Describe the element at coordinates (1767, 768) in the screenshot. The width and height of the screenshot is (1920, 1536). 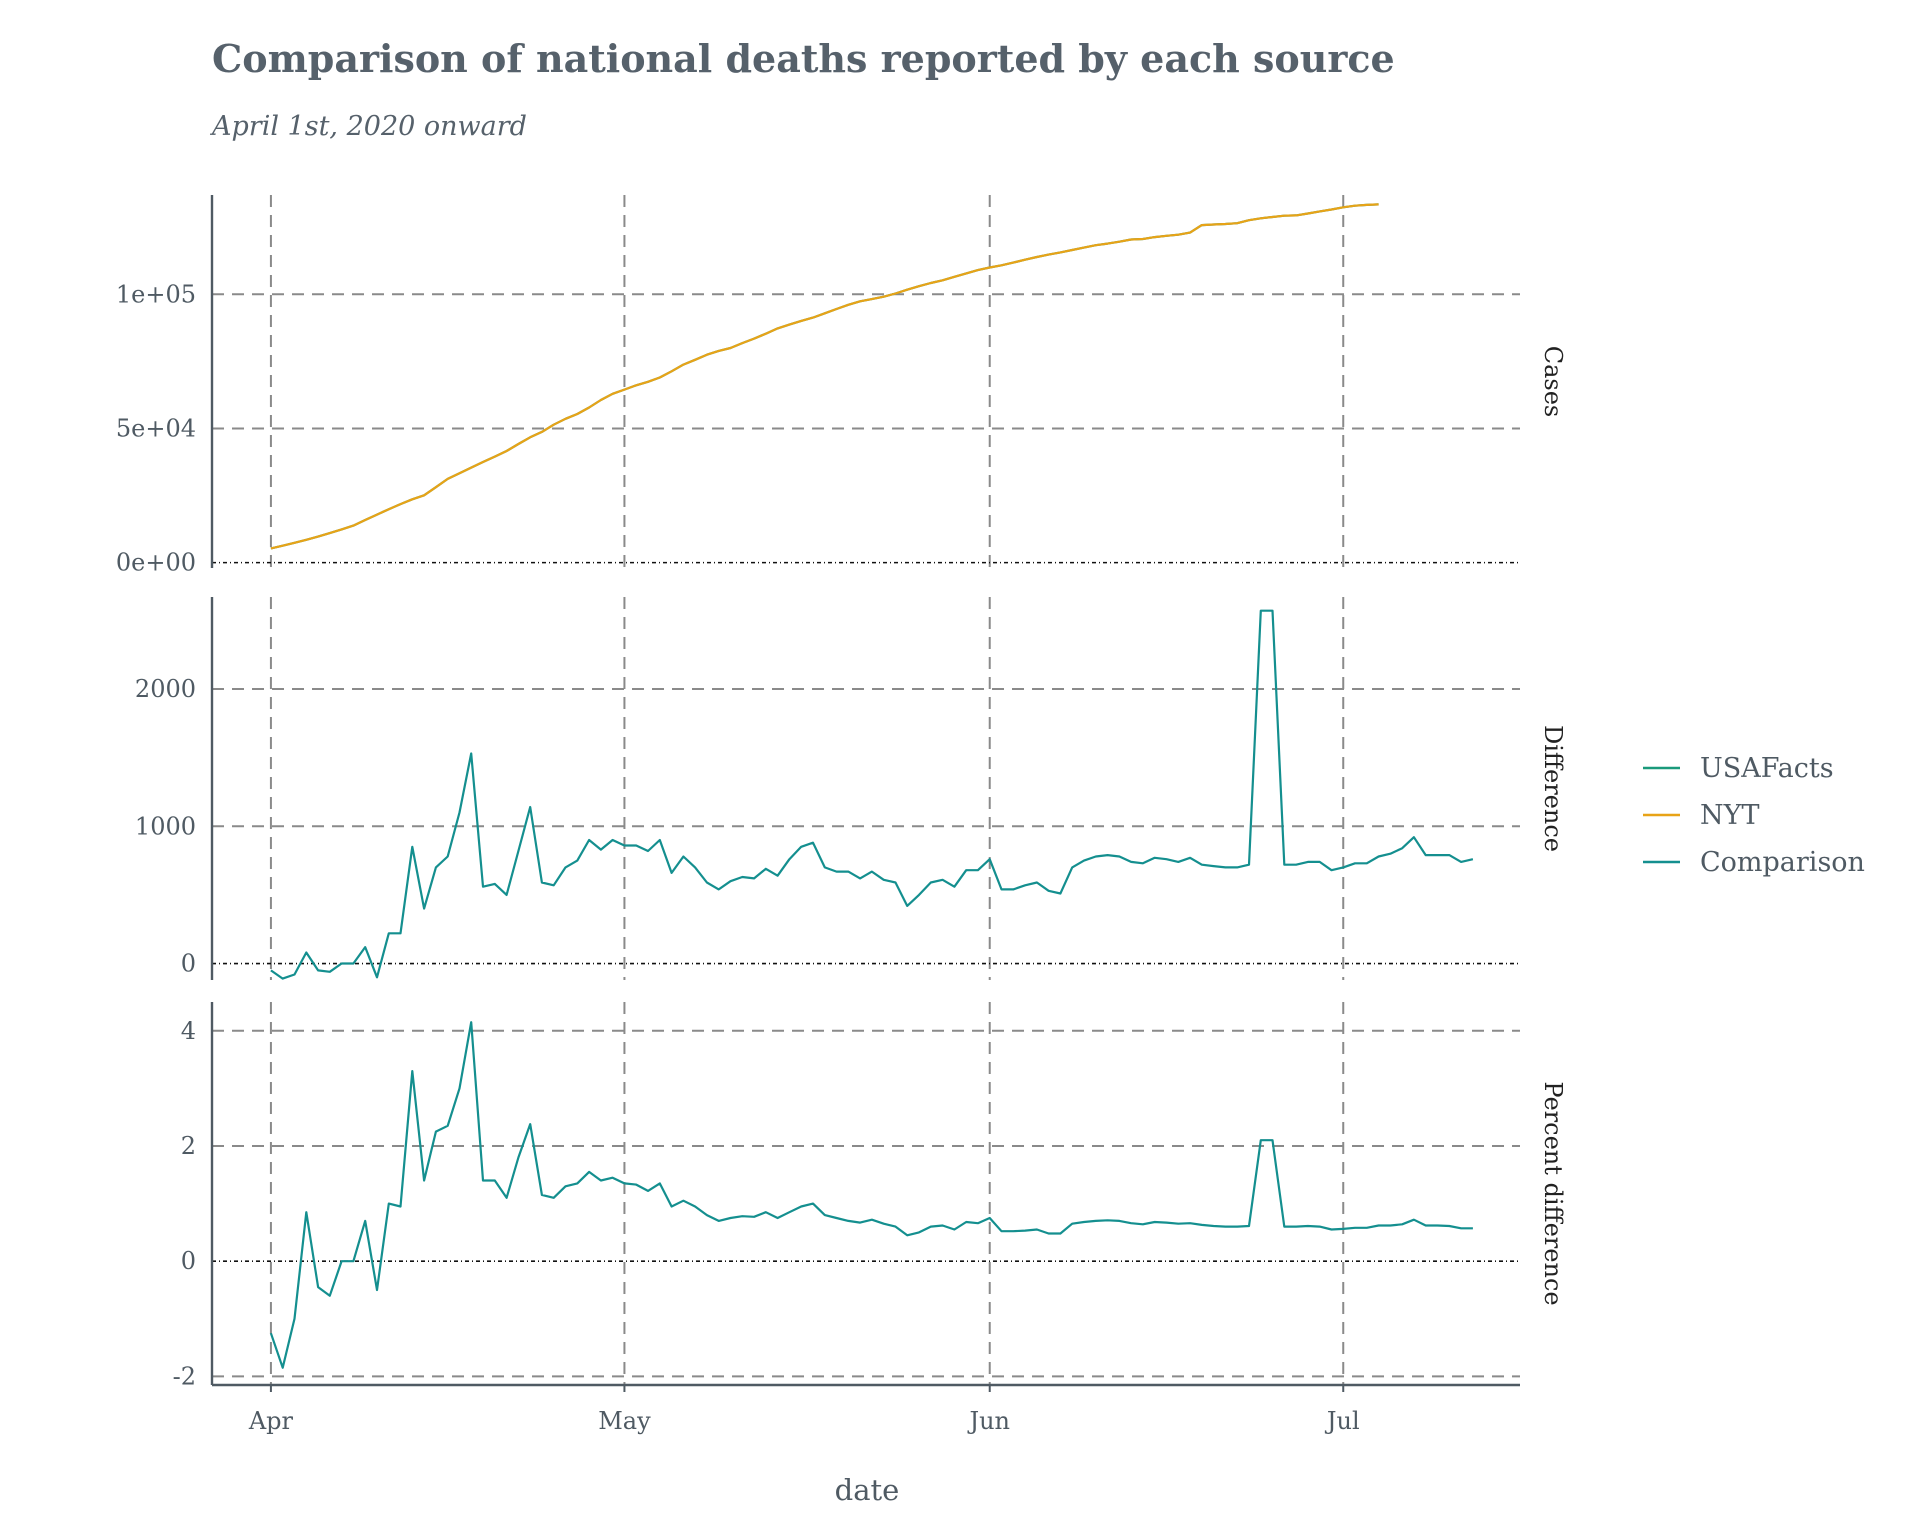
I see `legend-label-usafacts: USAFacts` at that location.